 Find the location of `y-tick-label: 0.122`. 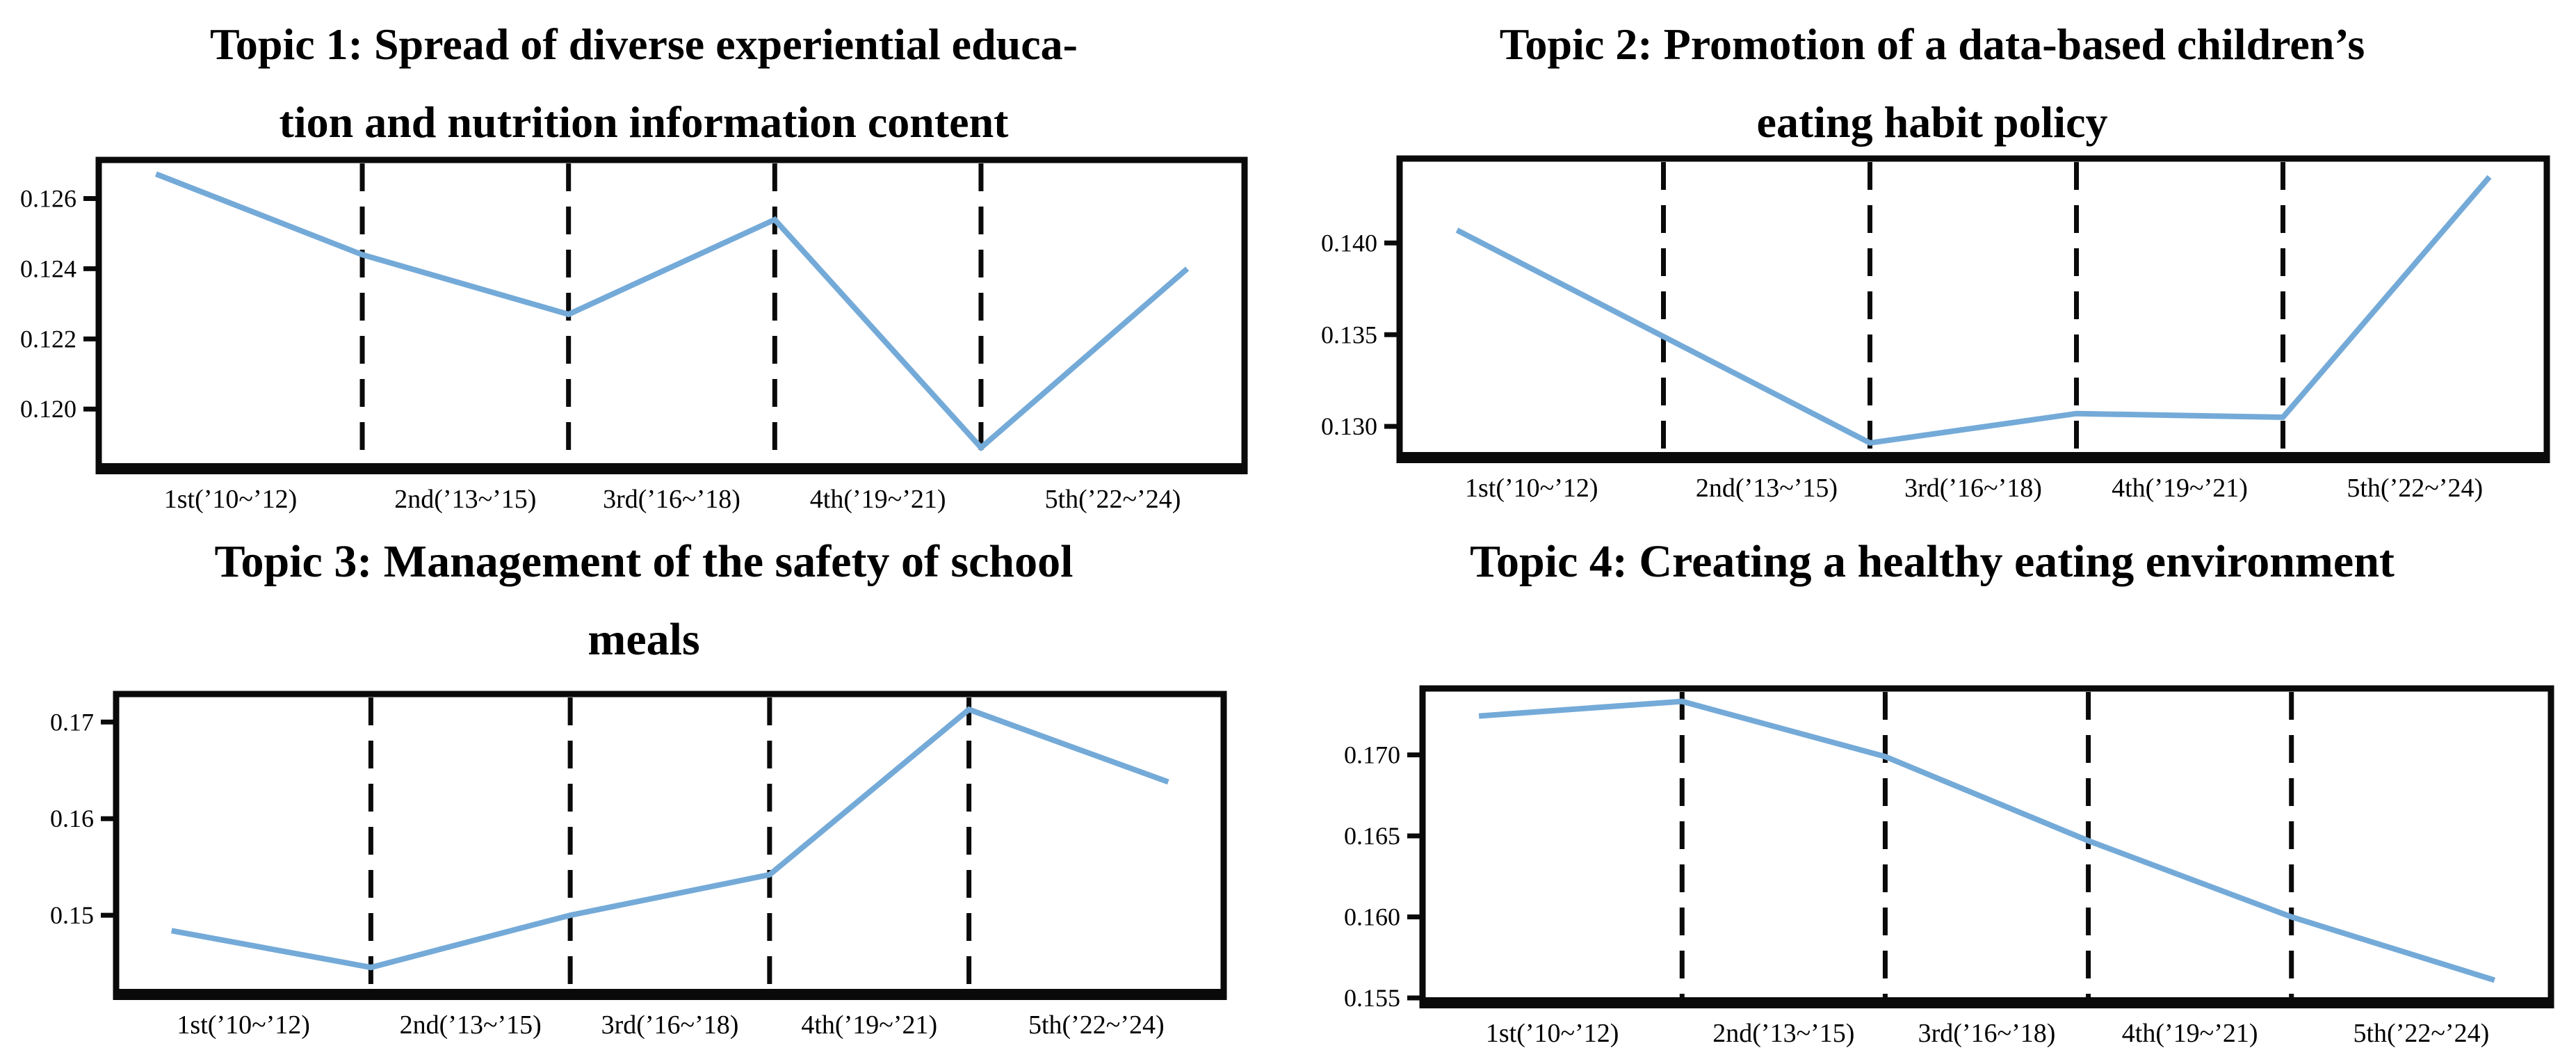

y-tick-label: 0.122 is located at coordinates (48, 339).